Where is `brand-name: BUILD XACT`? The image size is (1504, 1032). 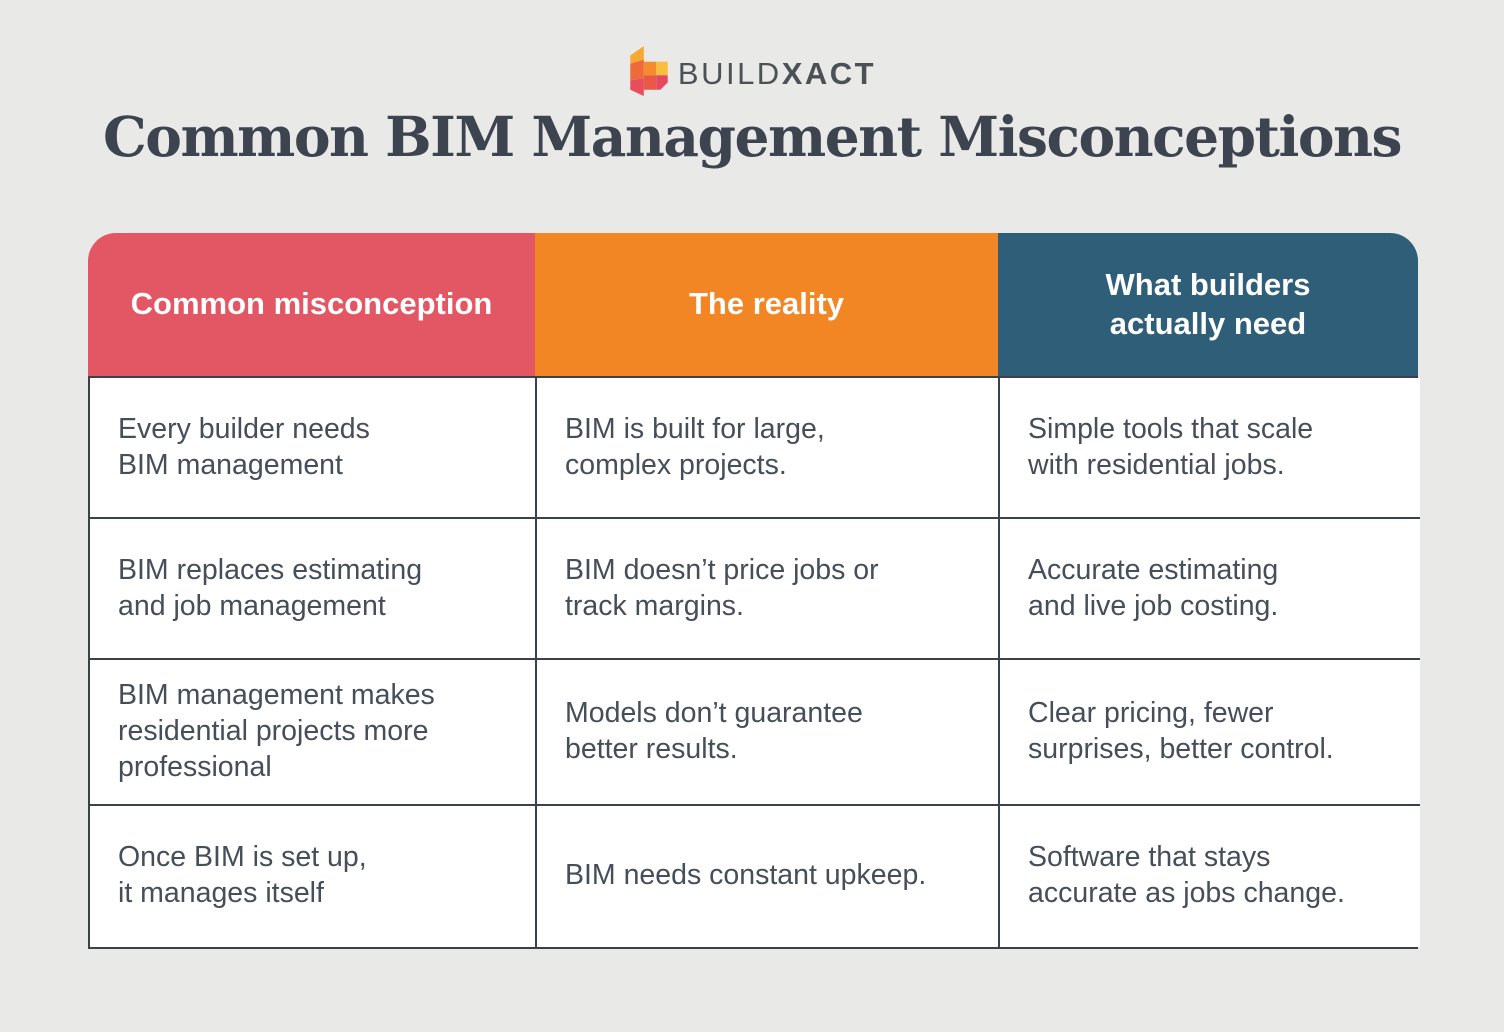
brand-name: BUILD XACT is located at coordinates (777, 70).